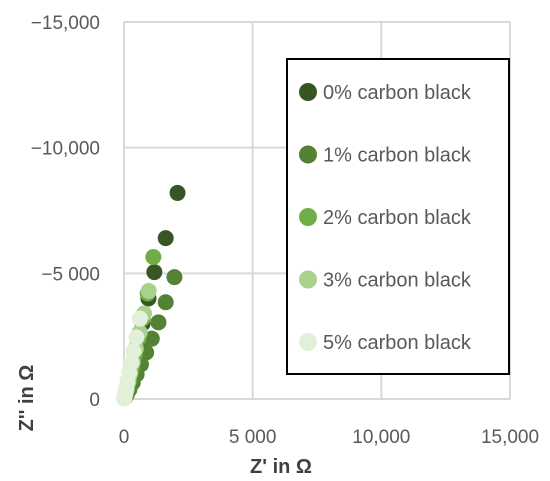 Image resolution: width=550 pixels, height=481 pixels. What do you see at coordinates (510, 437) in the screenshot?
I see `x-tick-label: 15,000` at bounding box center [510, 437].